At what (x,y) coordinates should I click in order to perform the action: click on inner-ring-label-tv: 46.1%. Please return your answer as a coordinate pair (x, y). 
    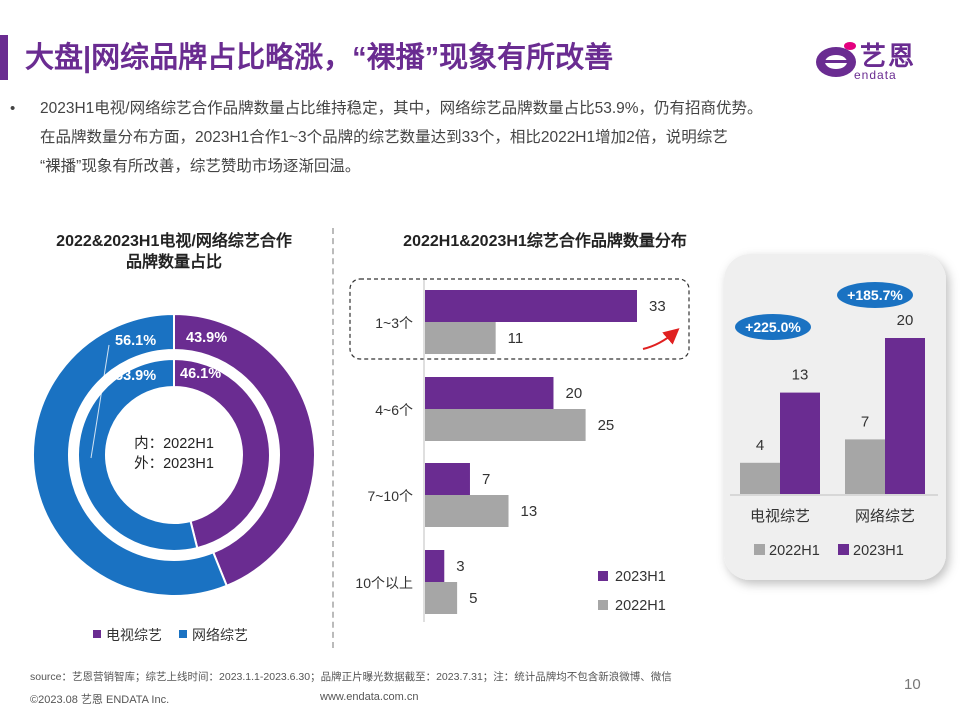
    Looking at the image, I should click on (200, 374).